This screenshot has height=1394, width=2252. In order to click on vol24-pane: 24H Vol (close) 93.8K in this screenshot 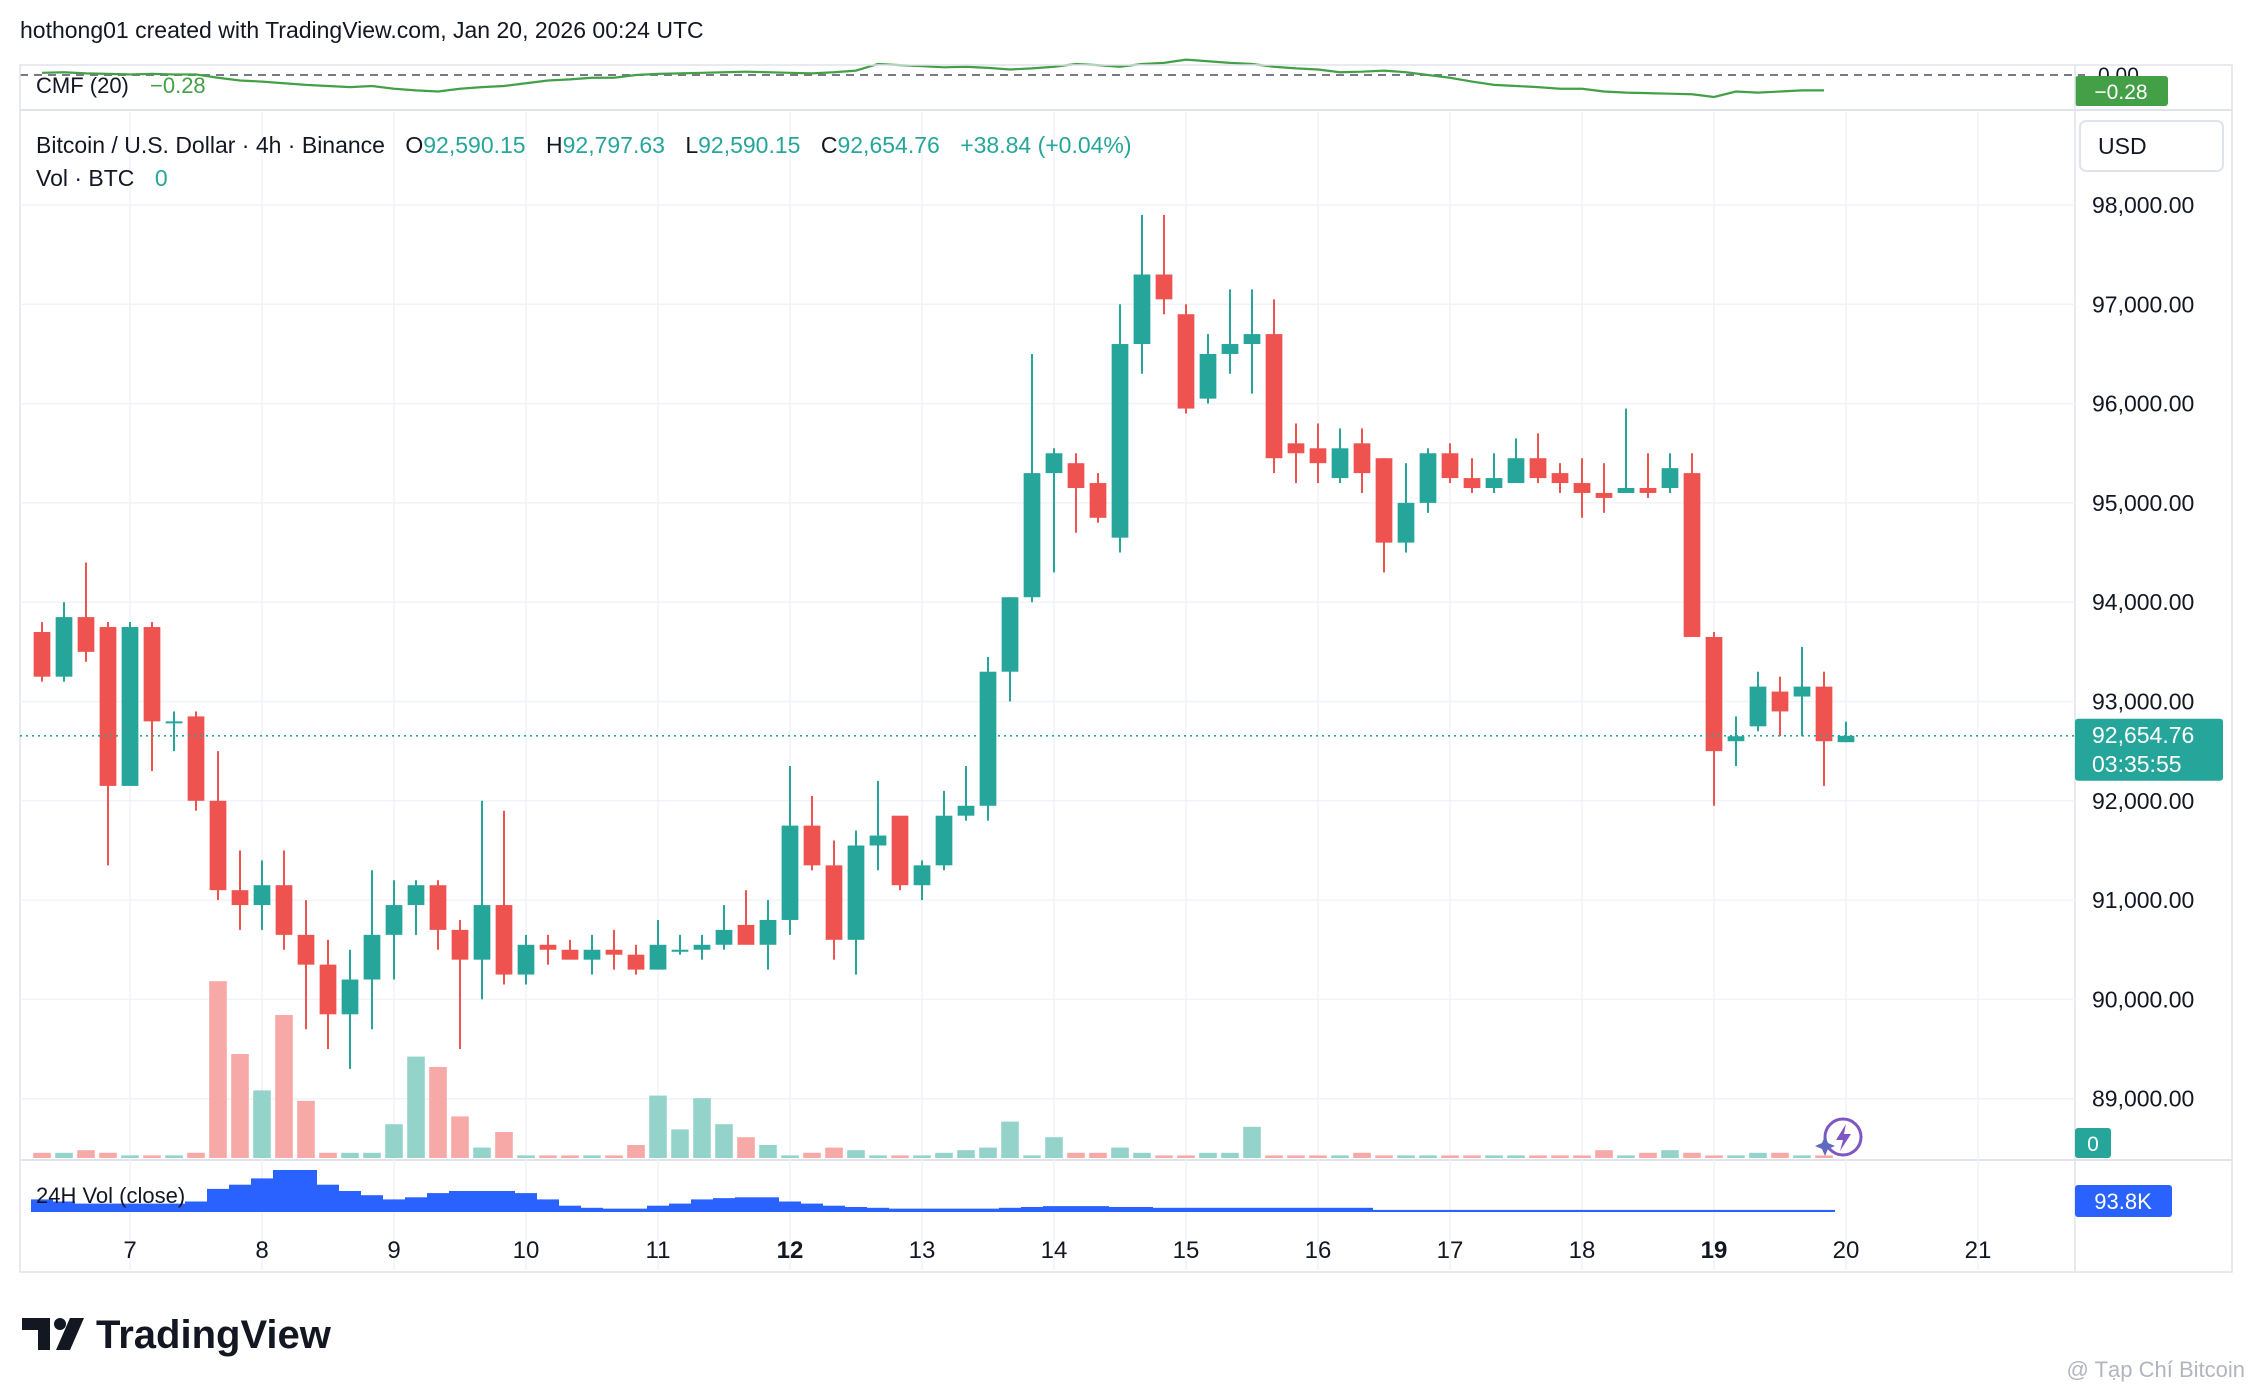, I will do `click(1101, 1193)`.